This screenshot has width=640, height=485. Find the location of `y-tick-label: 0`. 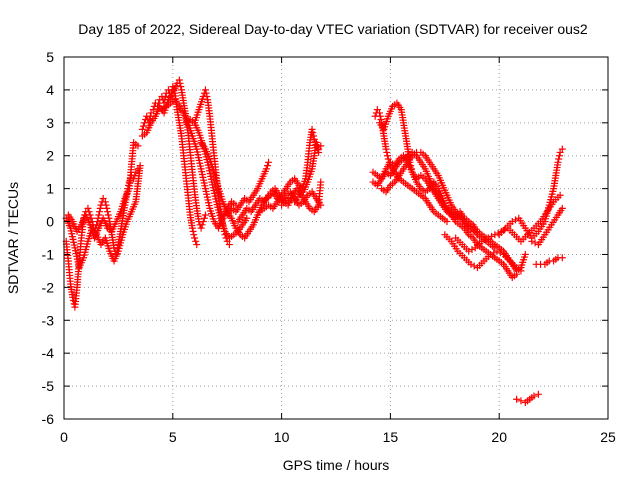

y-tick-label: 0 is located at coordinates (50, 222).